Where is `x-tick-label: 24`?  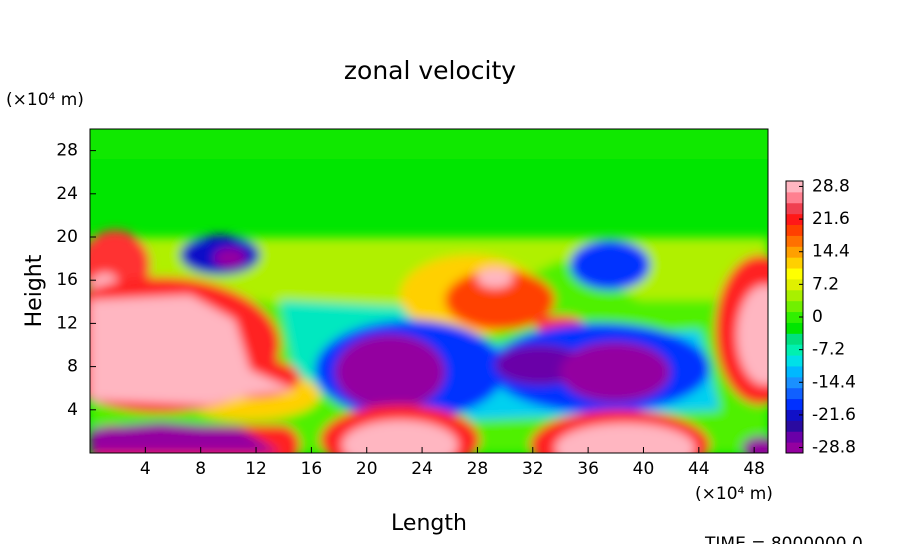
x-tick-label: 24 is located at coordinates (422, 469).